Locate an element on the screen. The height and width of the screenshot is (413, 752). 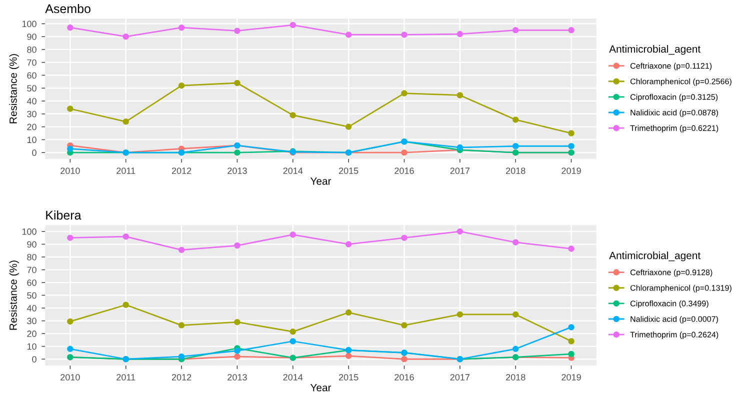
chart-title: Kibera is located at coordinates (64, 215).